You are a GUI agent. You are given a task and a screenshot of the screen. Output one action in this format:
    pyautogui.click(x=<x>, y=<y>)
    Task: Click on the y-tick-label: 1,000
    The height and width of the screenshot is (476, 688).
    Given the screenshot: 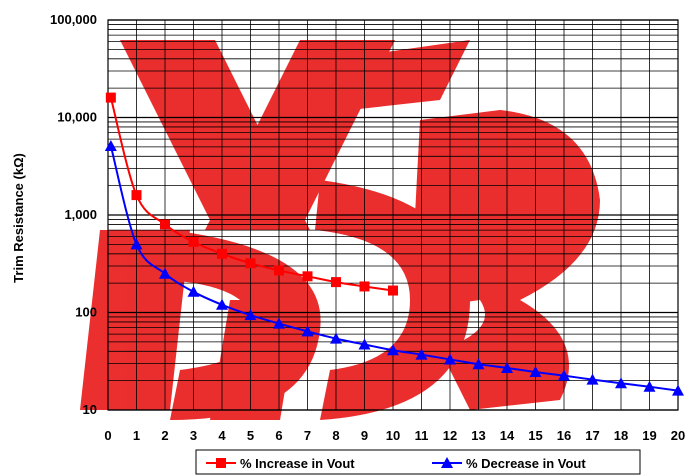 What is the action you would take?
    pyautogui.click(x=80, y=214)
    